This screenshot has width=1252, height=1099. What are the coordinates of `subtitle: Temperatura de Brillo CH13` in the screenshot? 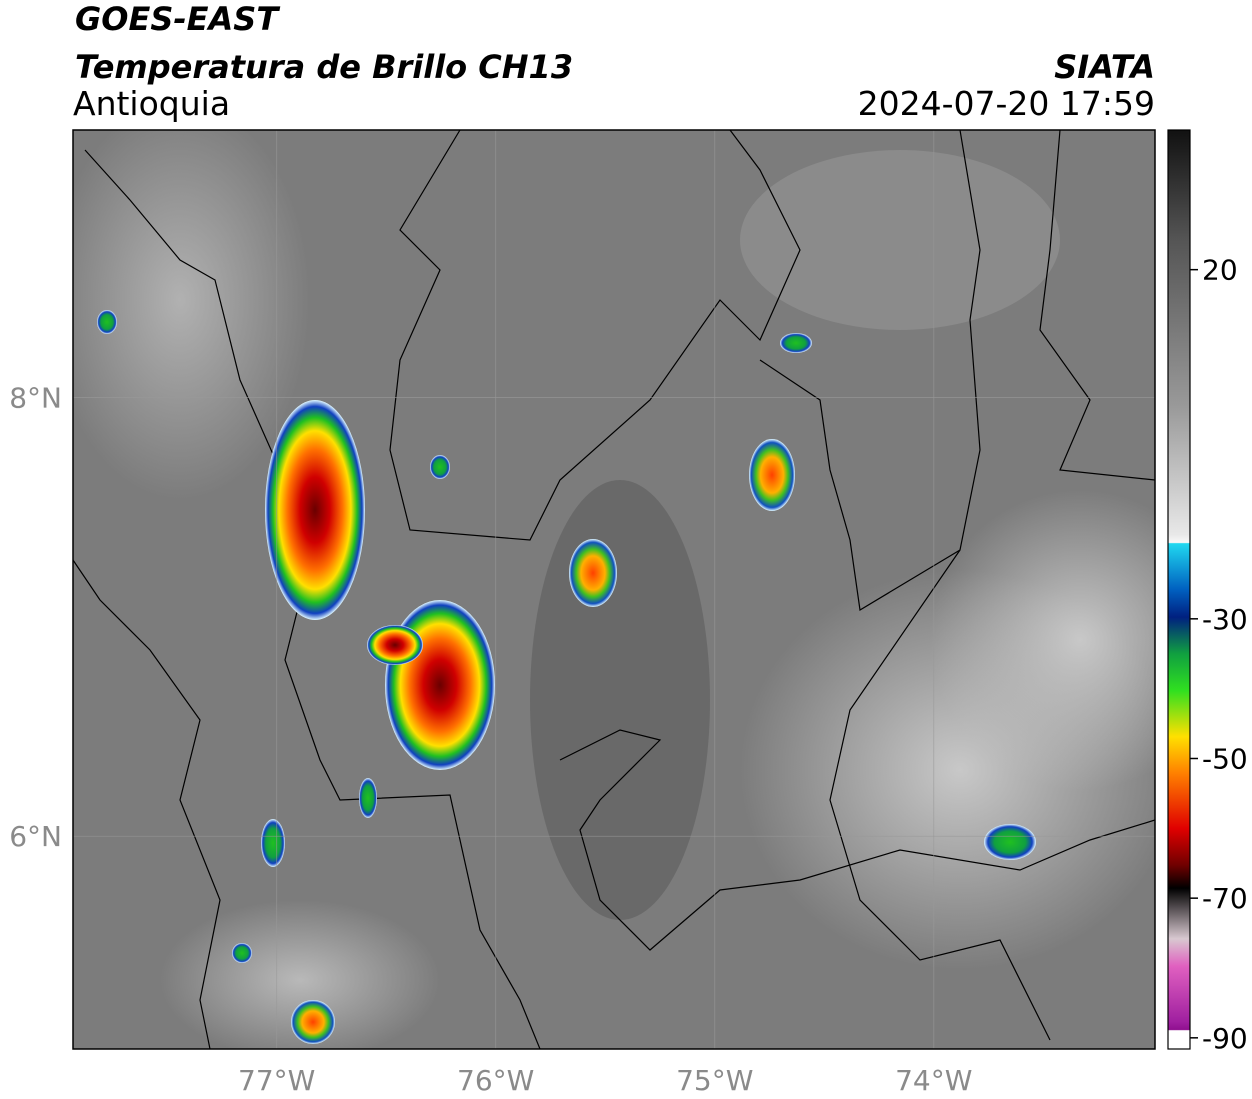 It's located at (324, 67).